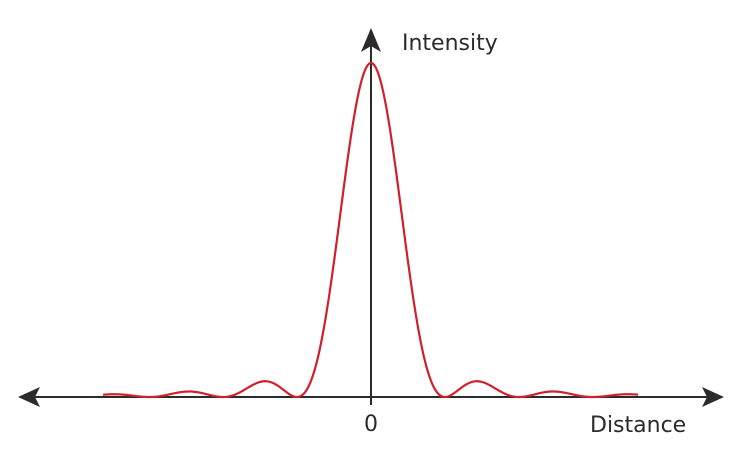  I want to click on x-axis-arrow-right, so click(713, 397).